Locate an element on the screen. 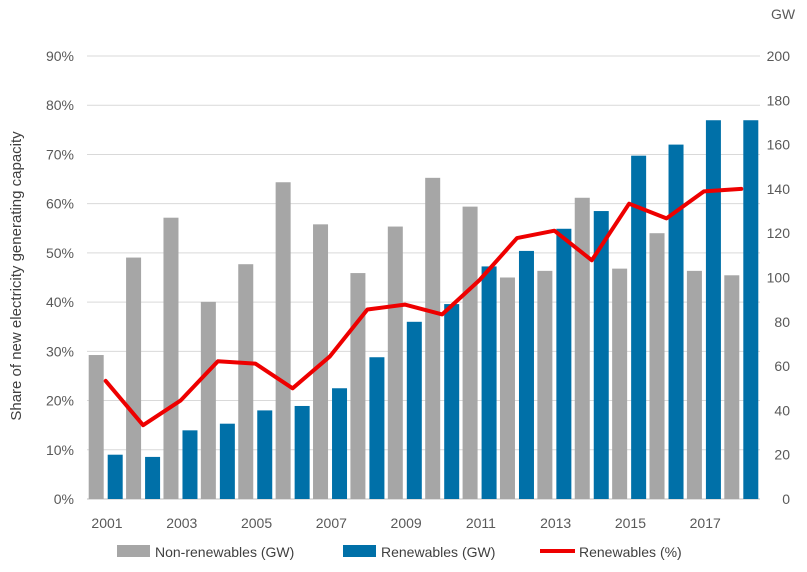 The width and height of the screenshot is (807, 572). right-tick-label: 40 is located at coordinates (782, 410).